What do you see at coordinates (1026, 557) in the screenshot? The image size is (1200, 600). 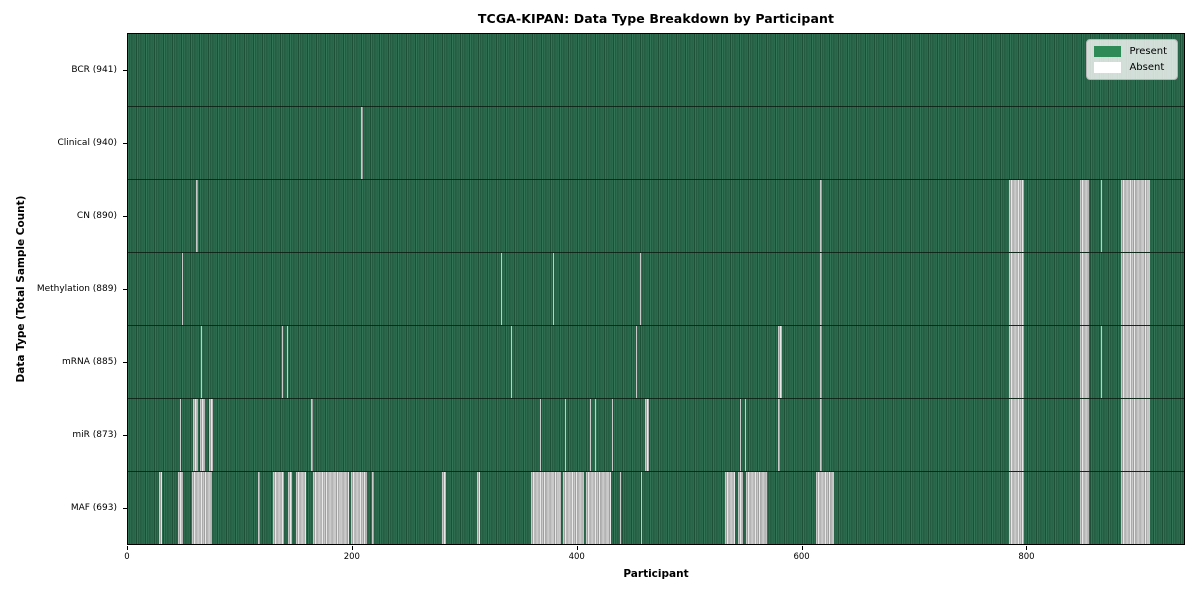 I see `x-tick-label-800: 800` at bounding box center [1026, 557].